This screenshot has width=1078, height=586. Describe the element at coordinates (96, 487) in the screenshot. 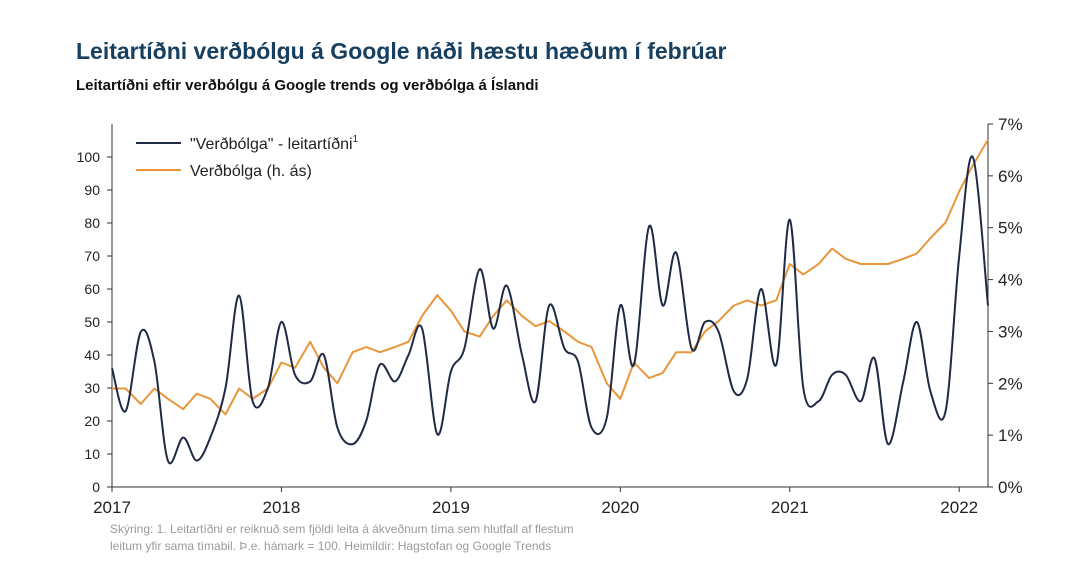

I see `y-left-tick-label: 0` at that location.